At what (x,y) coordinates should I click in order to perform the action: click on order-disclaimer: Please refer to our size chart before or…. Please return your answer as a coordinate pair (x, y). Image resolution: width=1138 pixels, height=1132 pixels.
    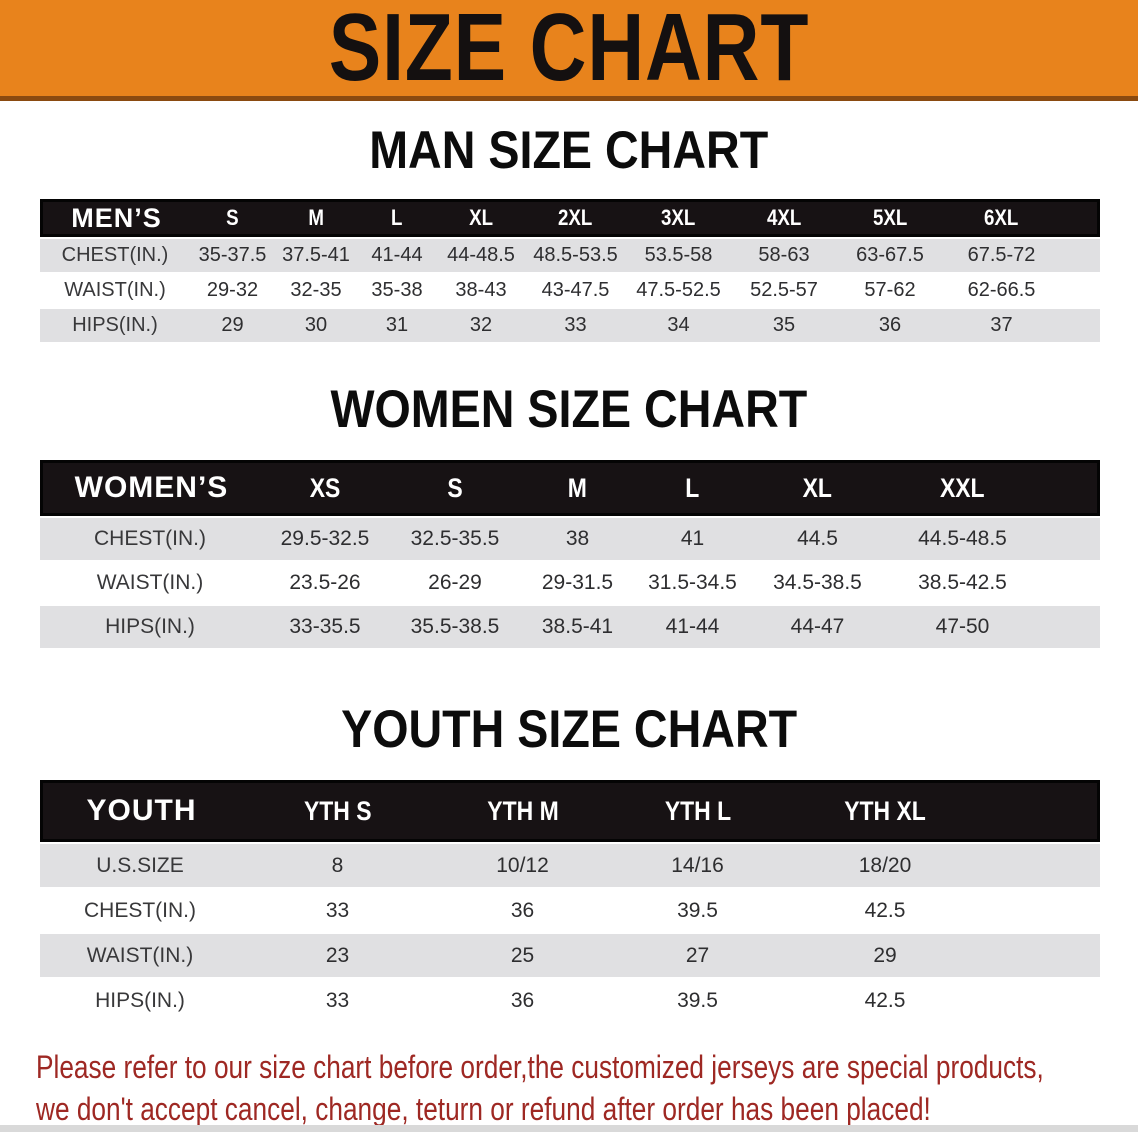
    Looking at the image, I should click on (587, 1088).